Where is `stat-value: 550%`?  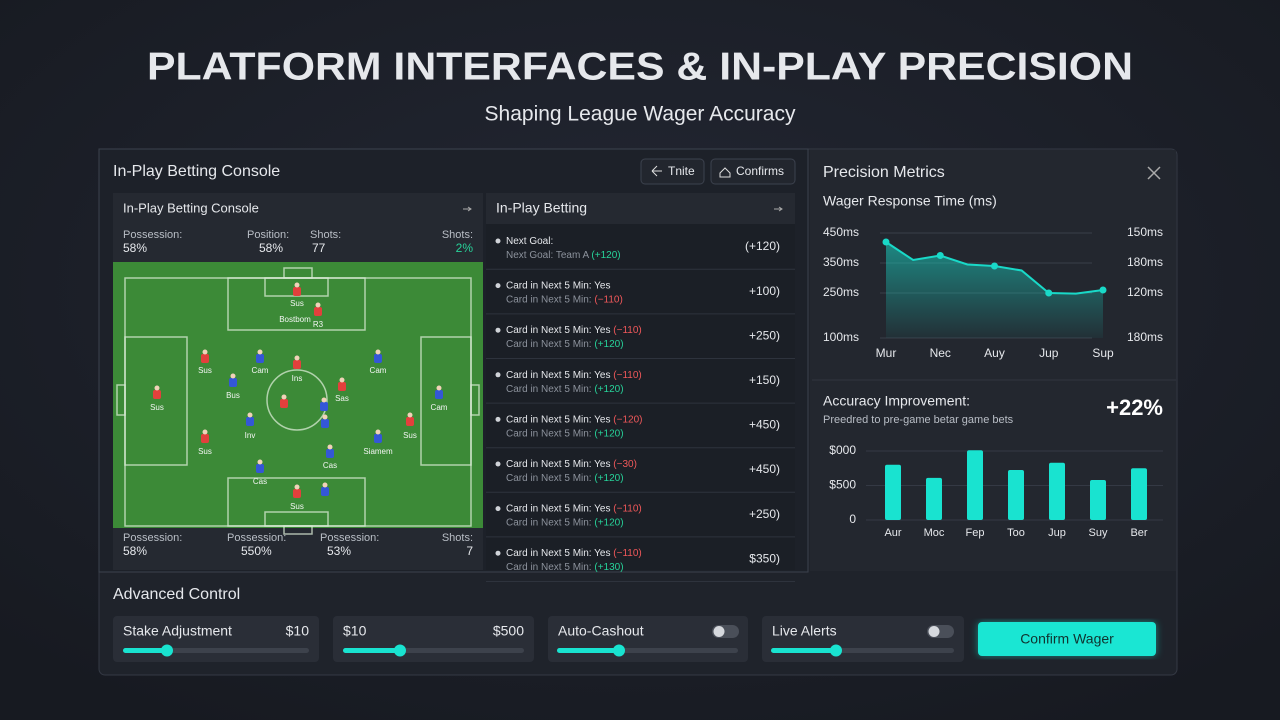 stat-value: 550% is located at coordinates (256, 551).